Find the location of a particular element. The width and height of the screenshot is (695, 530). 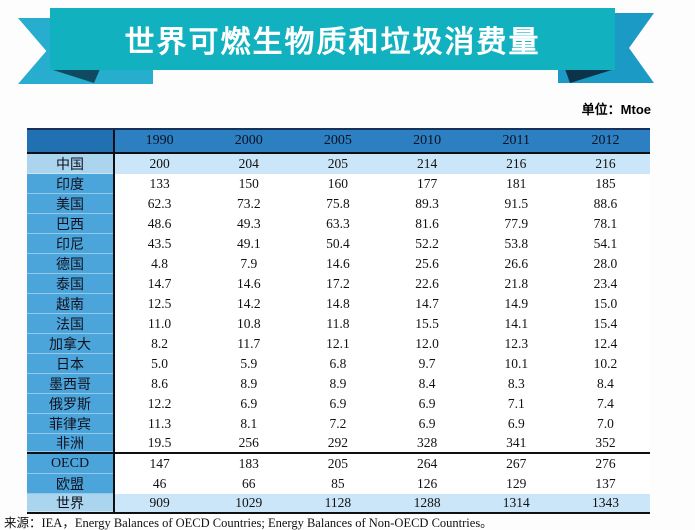

value-cell: 14.1 is located at coordinates (516, 323).